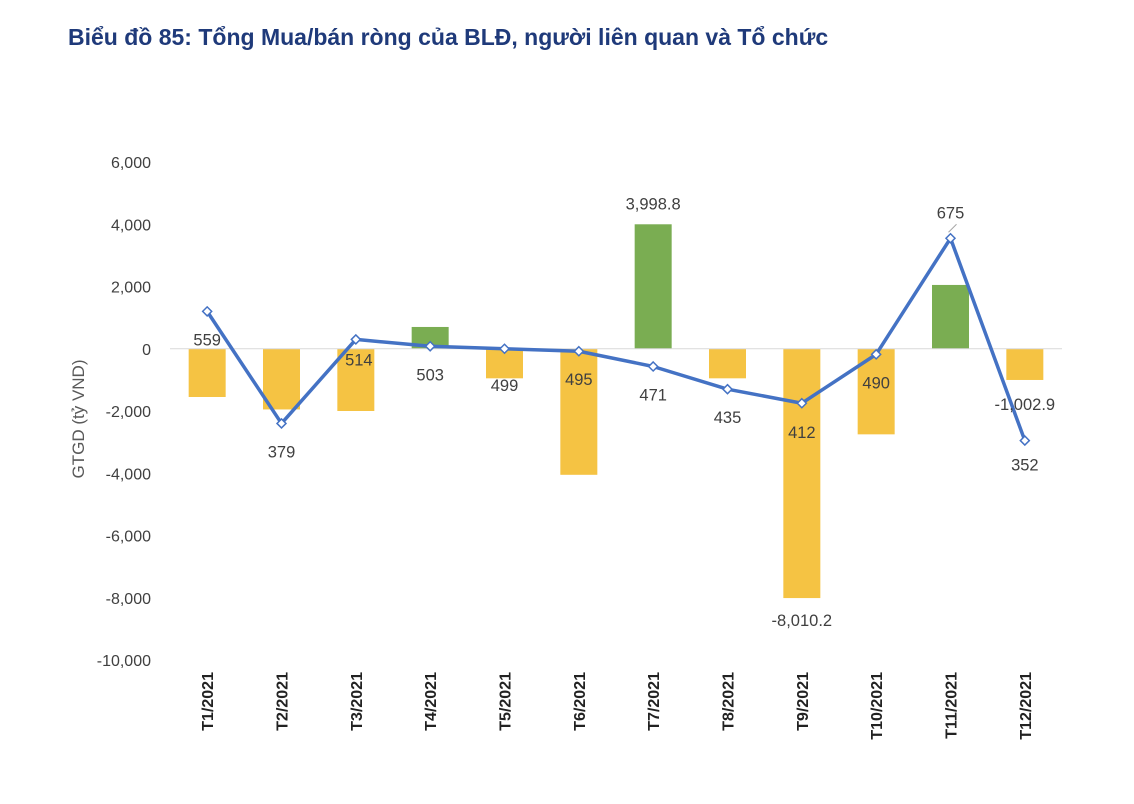 Image resolution: width=1134 pixels, height=804 pixels. I want to click on y-tick-label: 4,000, so click(131, 225).